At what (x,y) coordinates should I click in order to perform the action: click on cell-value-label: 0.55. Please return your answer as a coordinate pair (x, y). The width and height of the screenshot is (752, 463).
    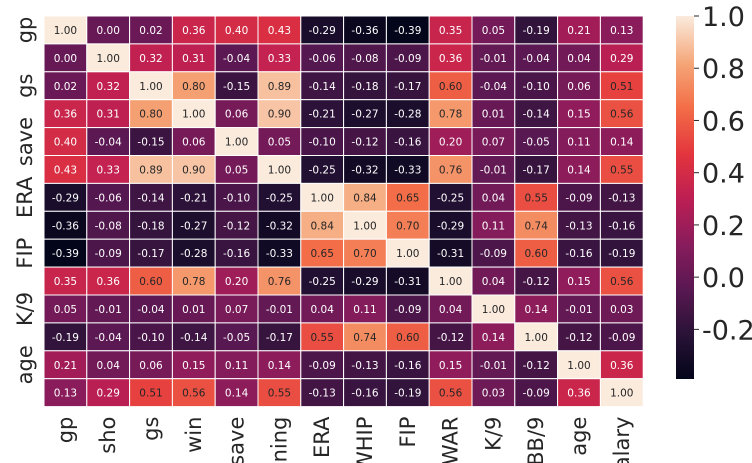
    Looking at the image, I should click on (322, 338).